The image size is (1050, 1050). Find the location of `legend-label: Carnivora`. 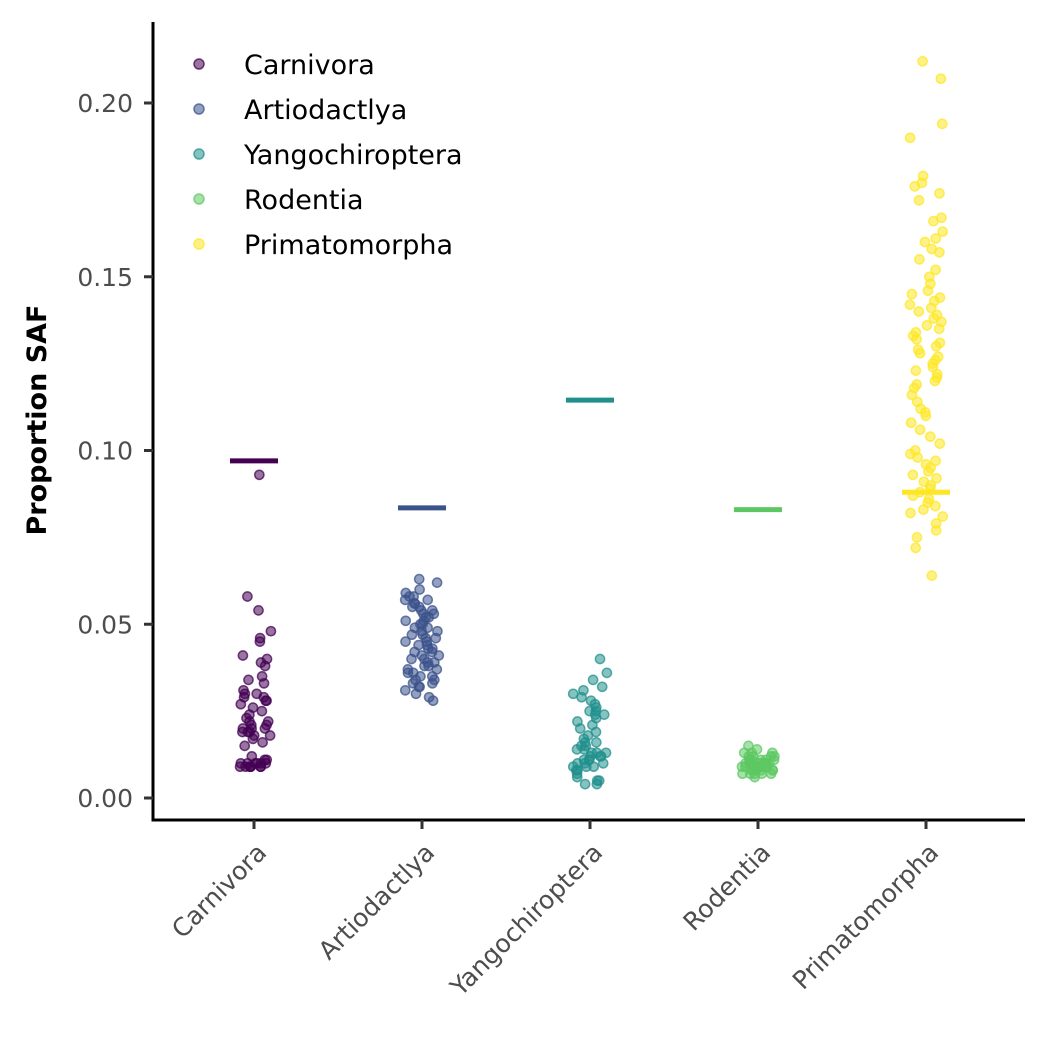

legend-label: Carnivora is located at coordinates (309, 65).